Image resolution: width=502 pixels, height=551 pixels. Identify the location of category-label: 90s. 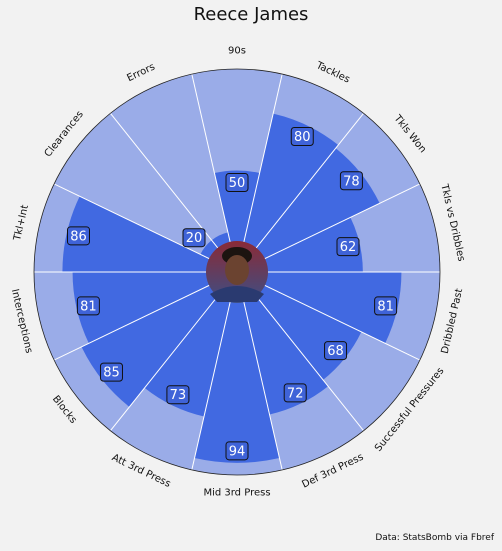
(237, 51).